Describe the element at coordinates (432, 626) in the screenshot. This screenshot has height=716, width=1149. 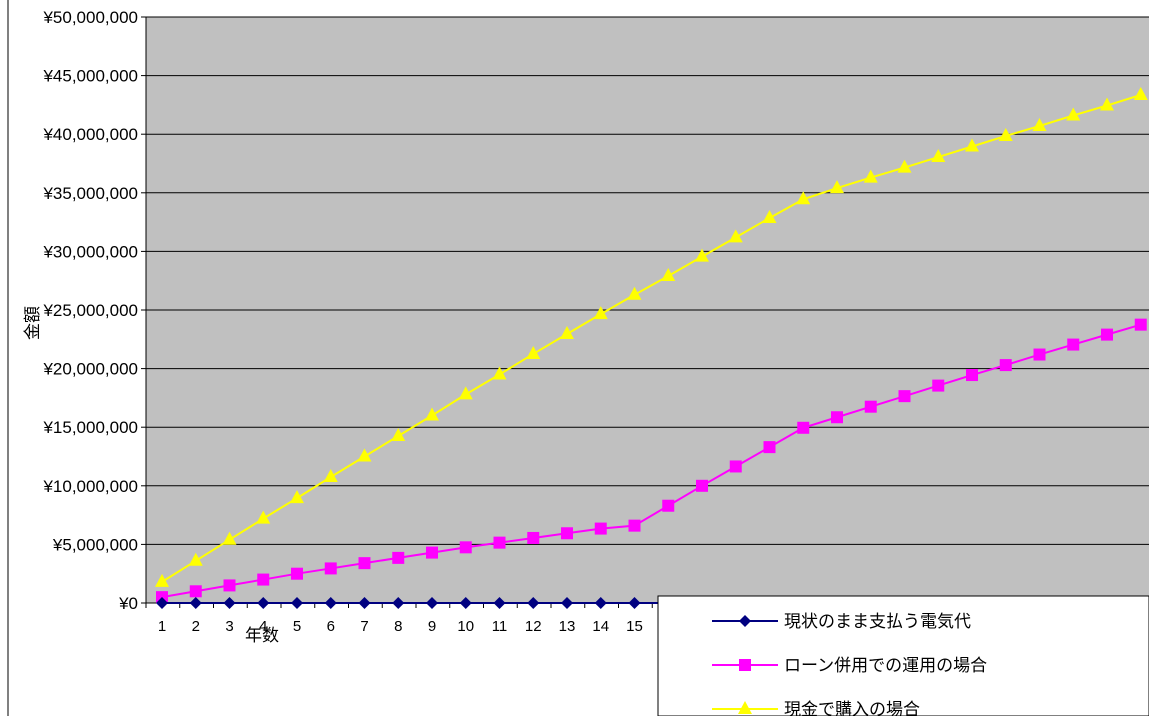
I see `x-tick-label: 9` at that location.